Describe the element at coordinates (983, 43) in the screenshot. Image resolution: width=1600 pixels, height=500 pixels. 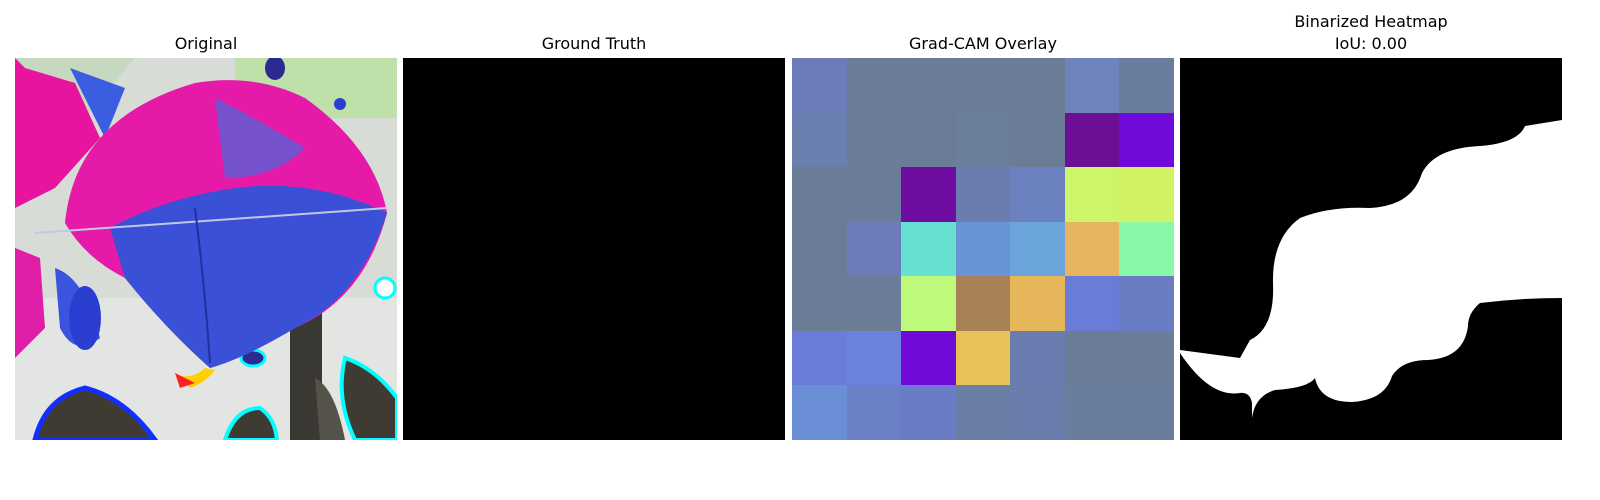
I see `gradcam-title: Grad-CAM Overlay` at that location.